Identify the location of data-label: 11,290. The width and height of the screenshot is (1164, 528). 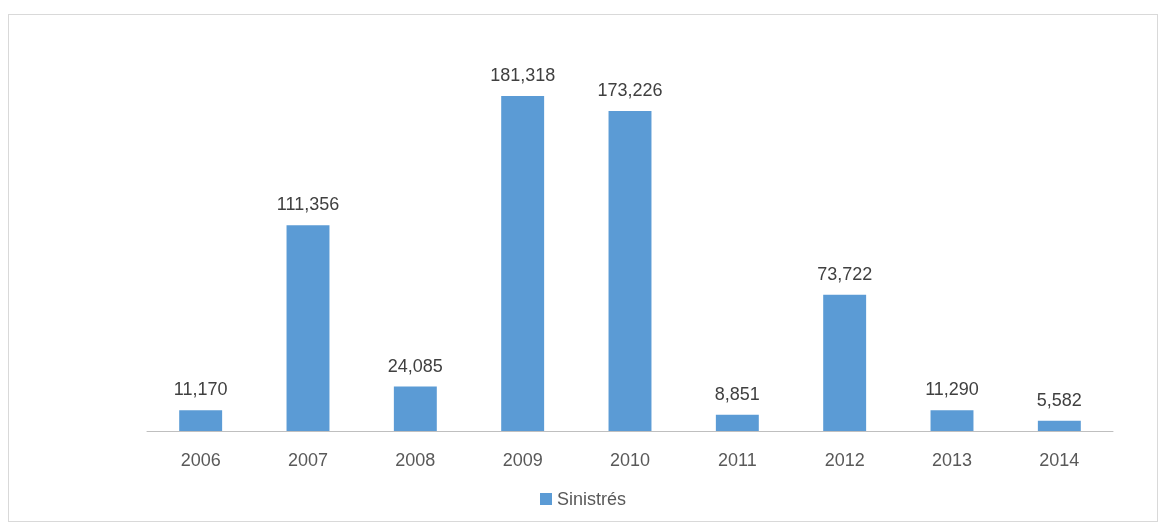
(952, 389).